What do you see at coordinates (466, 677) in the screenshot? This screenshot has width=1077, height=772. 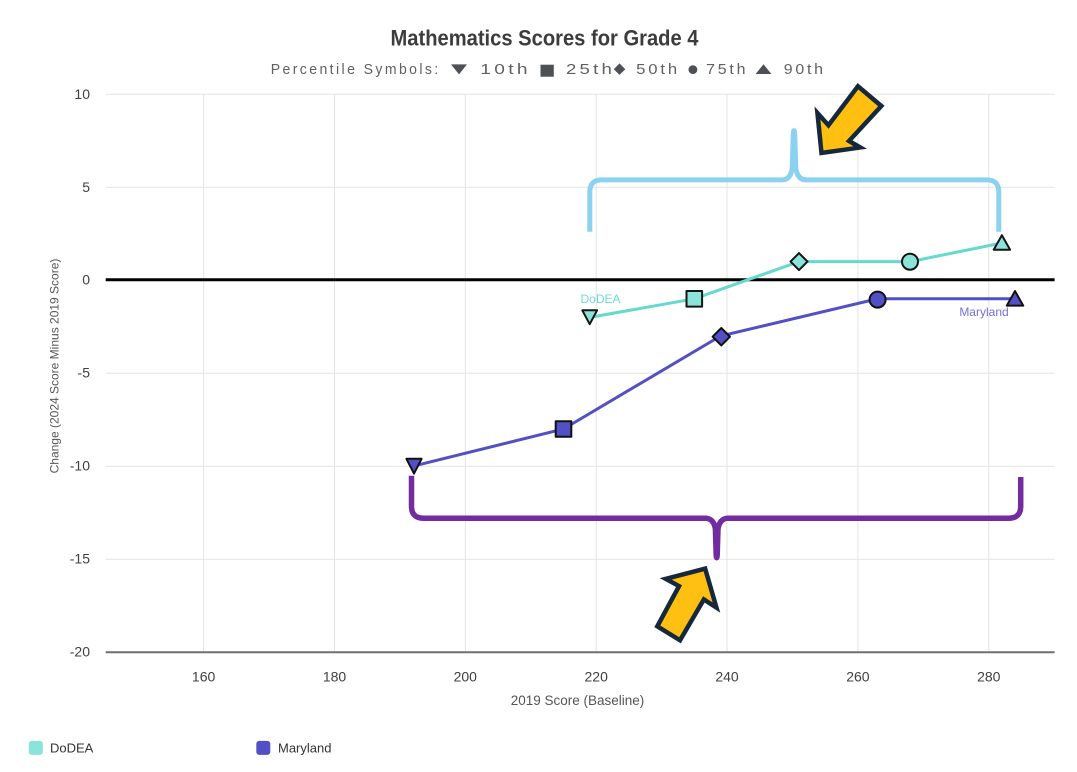 I see `svg-text: 200` at bounding box center [466, 677].